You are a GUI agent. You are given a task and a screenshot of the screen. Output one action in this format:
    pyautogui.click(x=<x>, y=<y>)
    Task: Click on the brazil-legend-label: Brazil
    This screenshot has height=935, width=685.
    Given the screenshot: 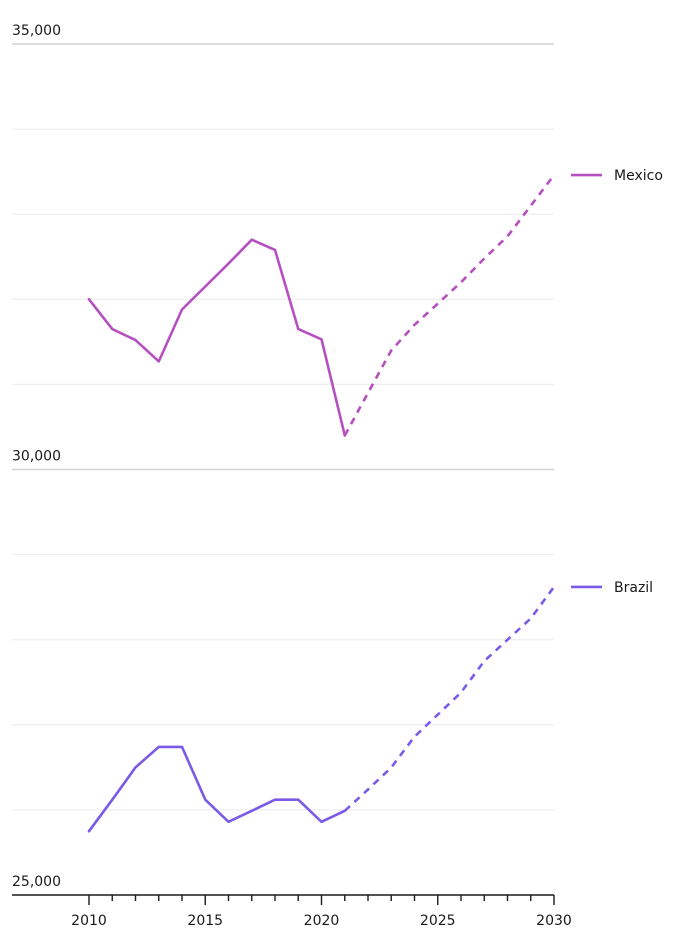 What is the action you would take?
    pyautogui.click(x=633, y=588)
    